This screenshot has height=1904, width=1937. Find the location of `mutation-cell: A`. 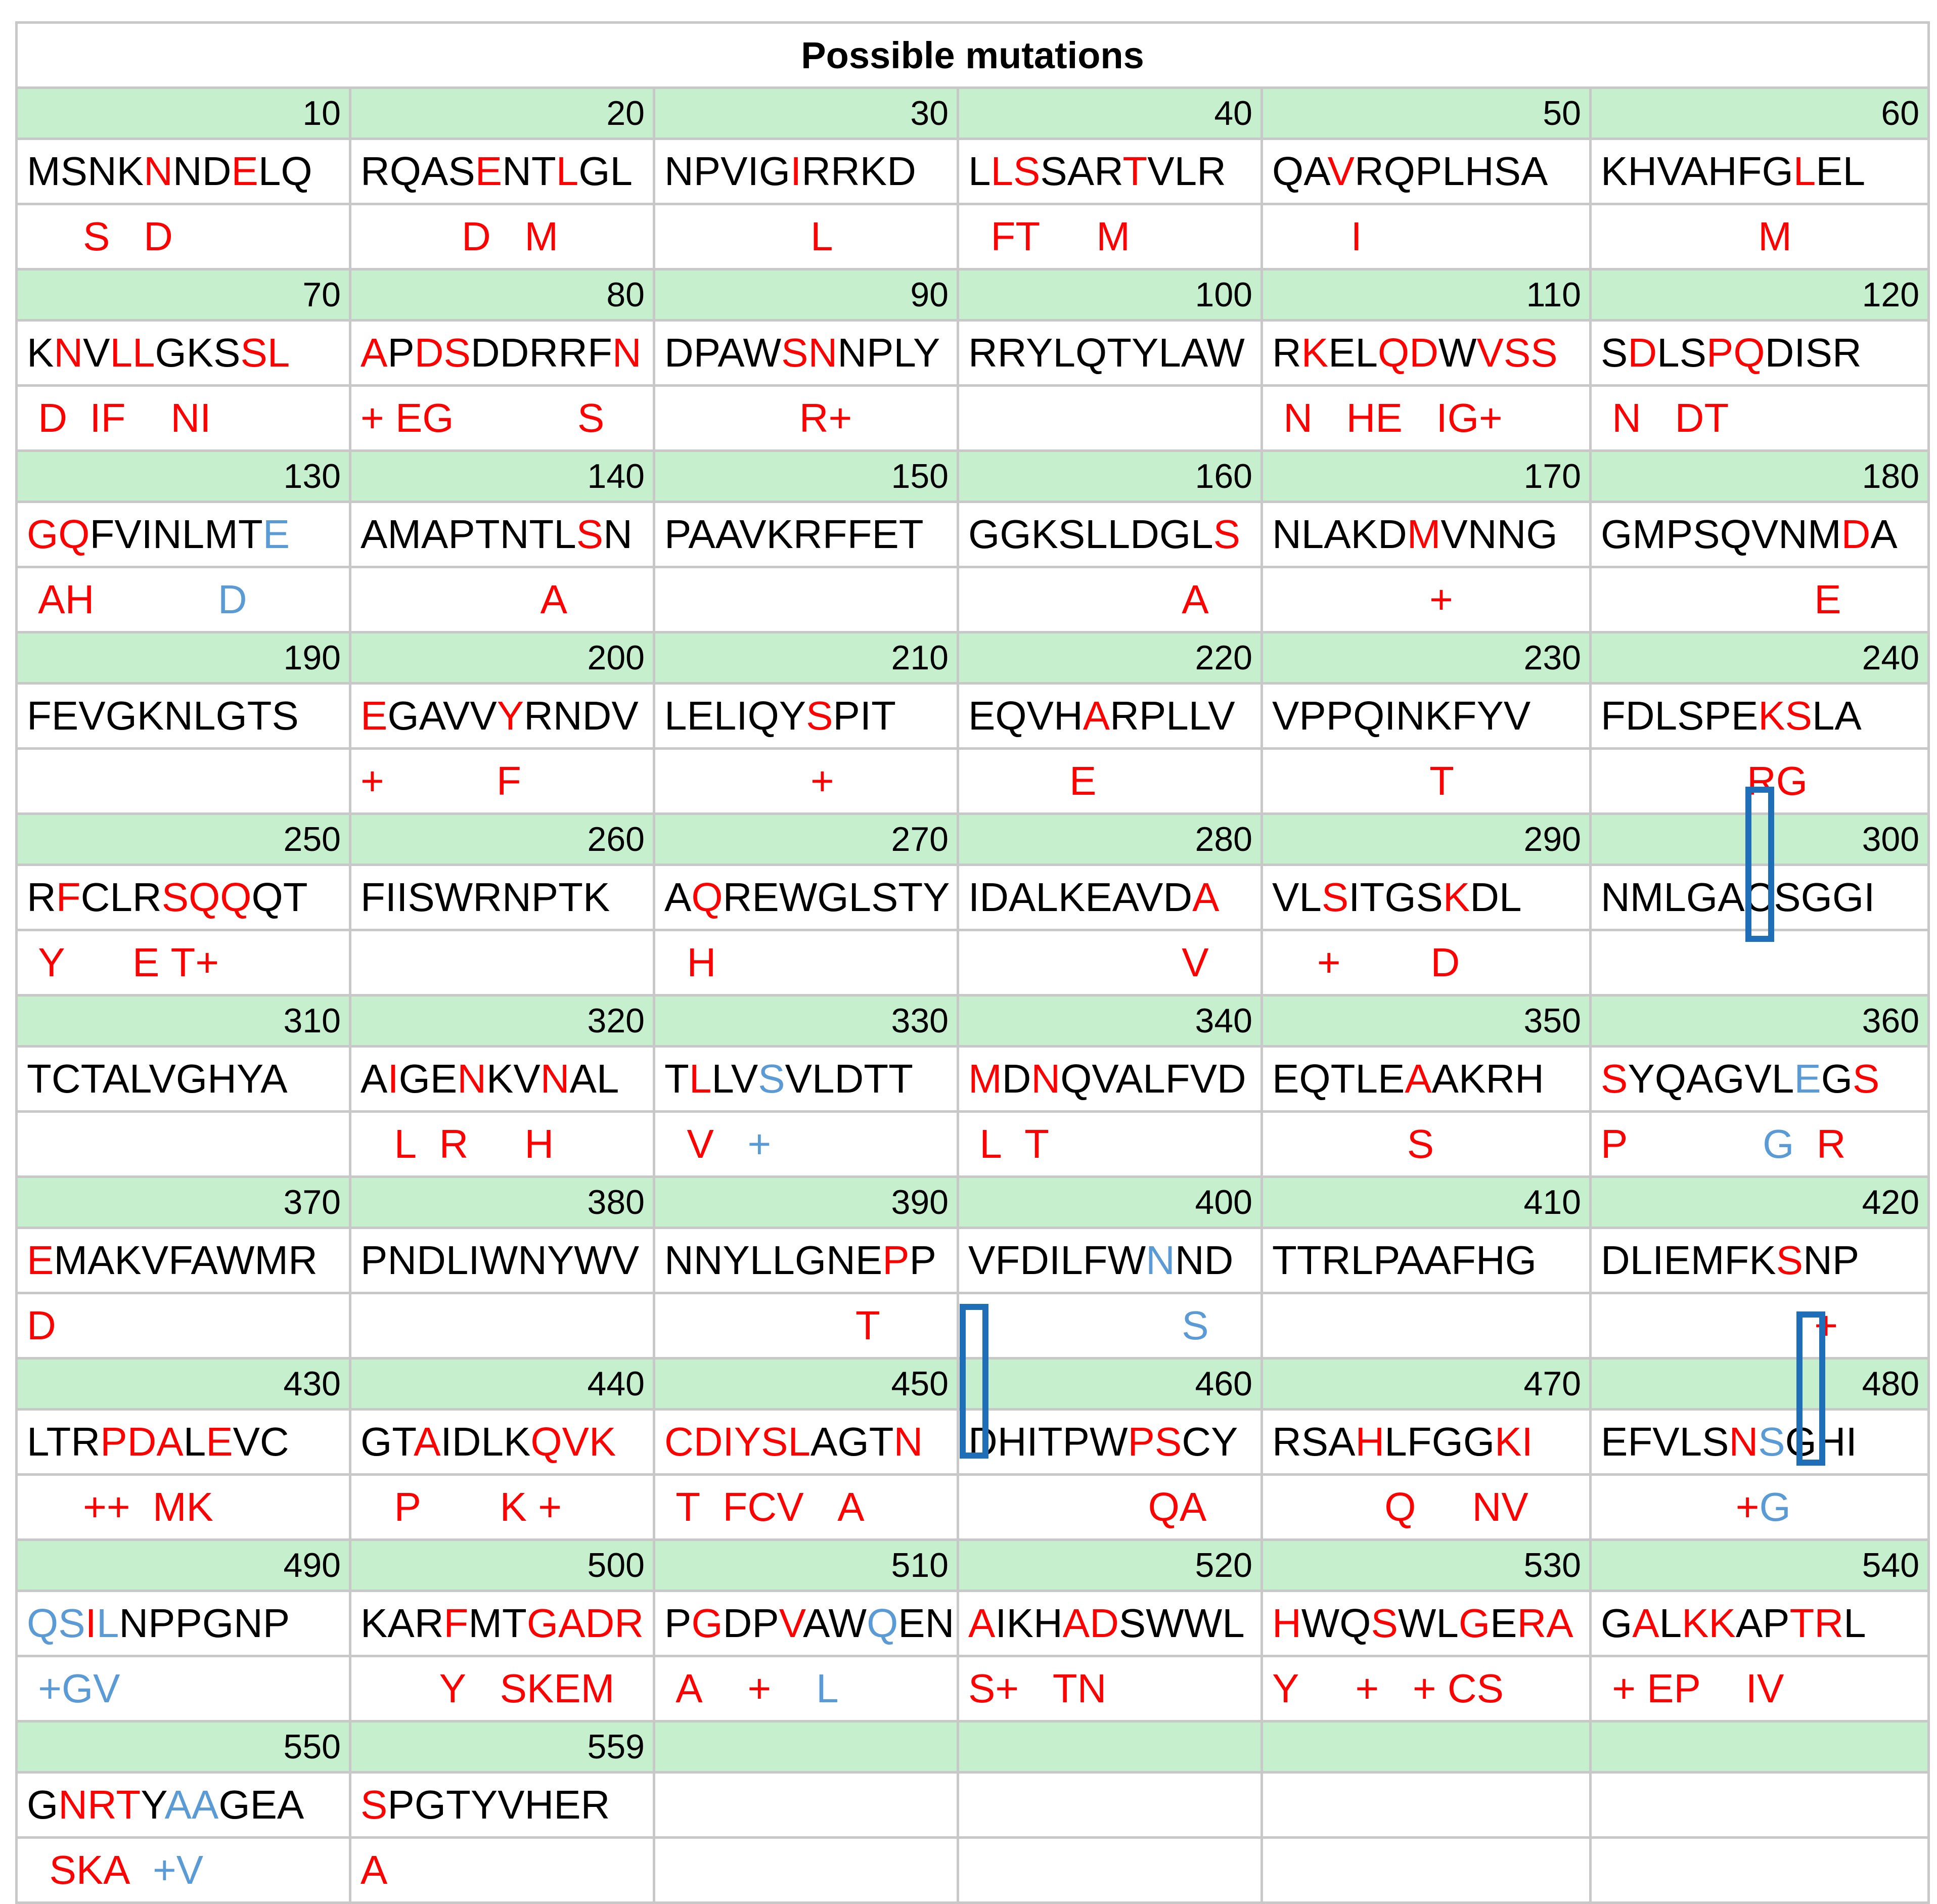

mutation-cell: A is located at coordinates (502, 1870).